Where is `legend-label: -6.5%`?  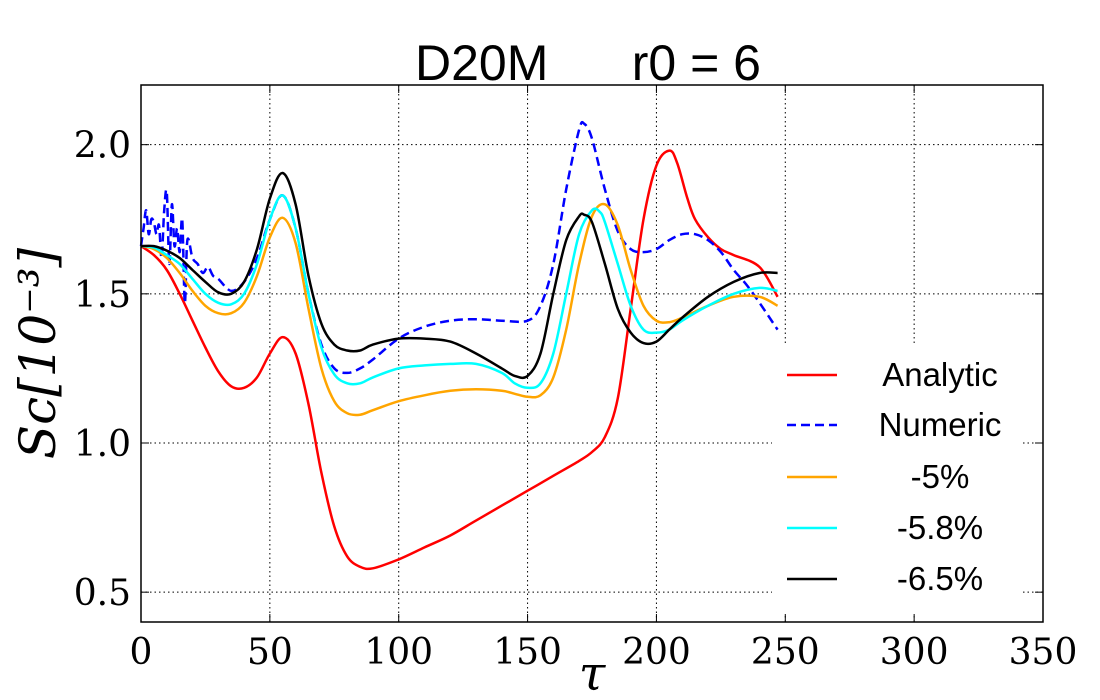
legend-label: -6.5% is located at coordinates (940, 578).